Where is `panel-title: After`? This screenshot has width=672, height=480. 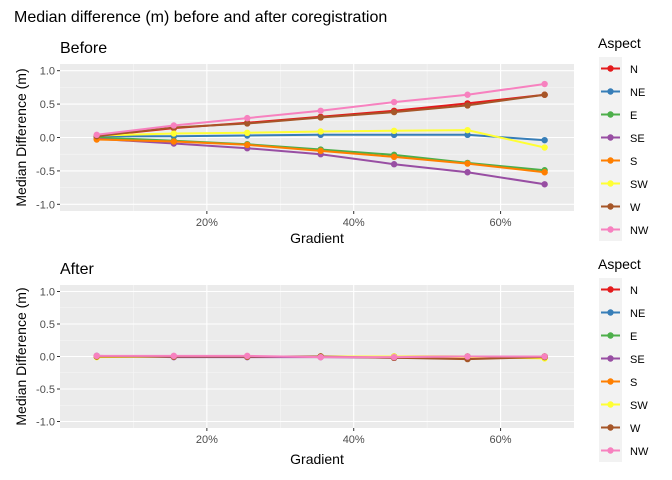 panel-title: After is located at coordinates (77, 269).